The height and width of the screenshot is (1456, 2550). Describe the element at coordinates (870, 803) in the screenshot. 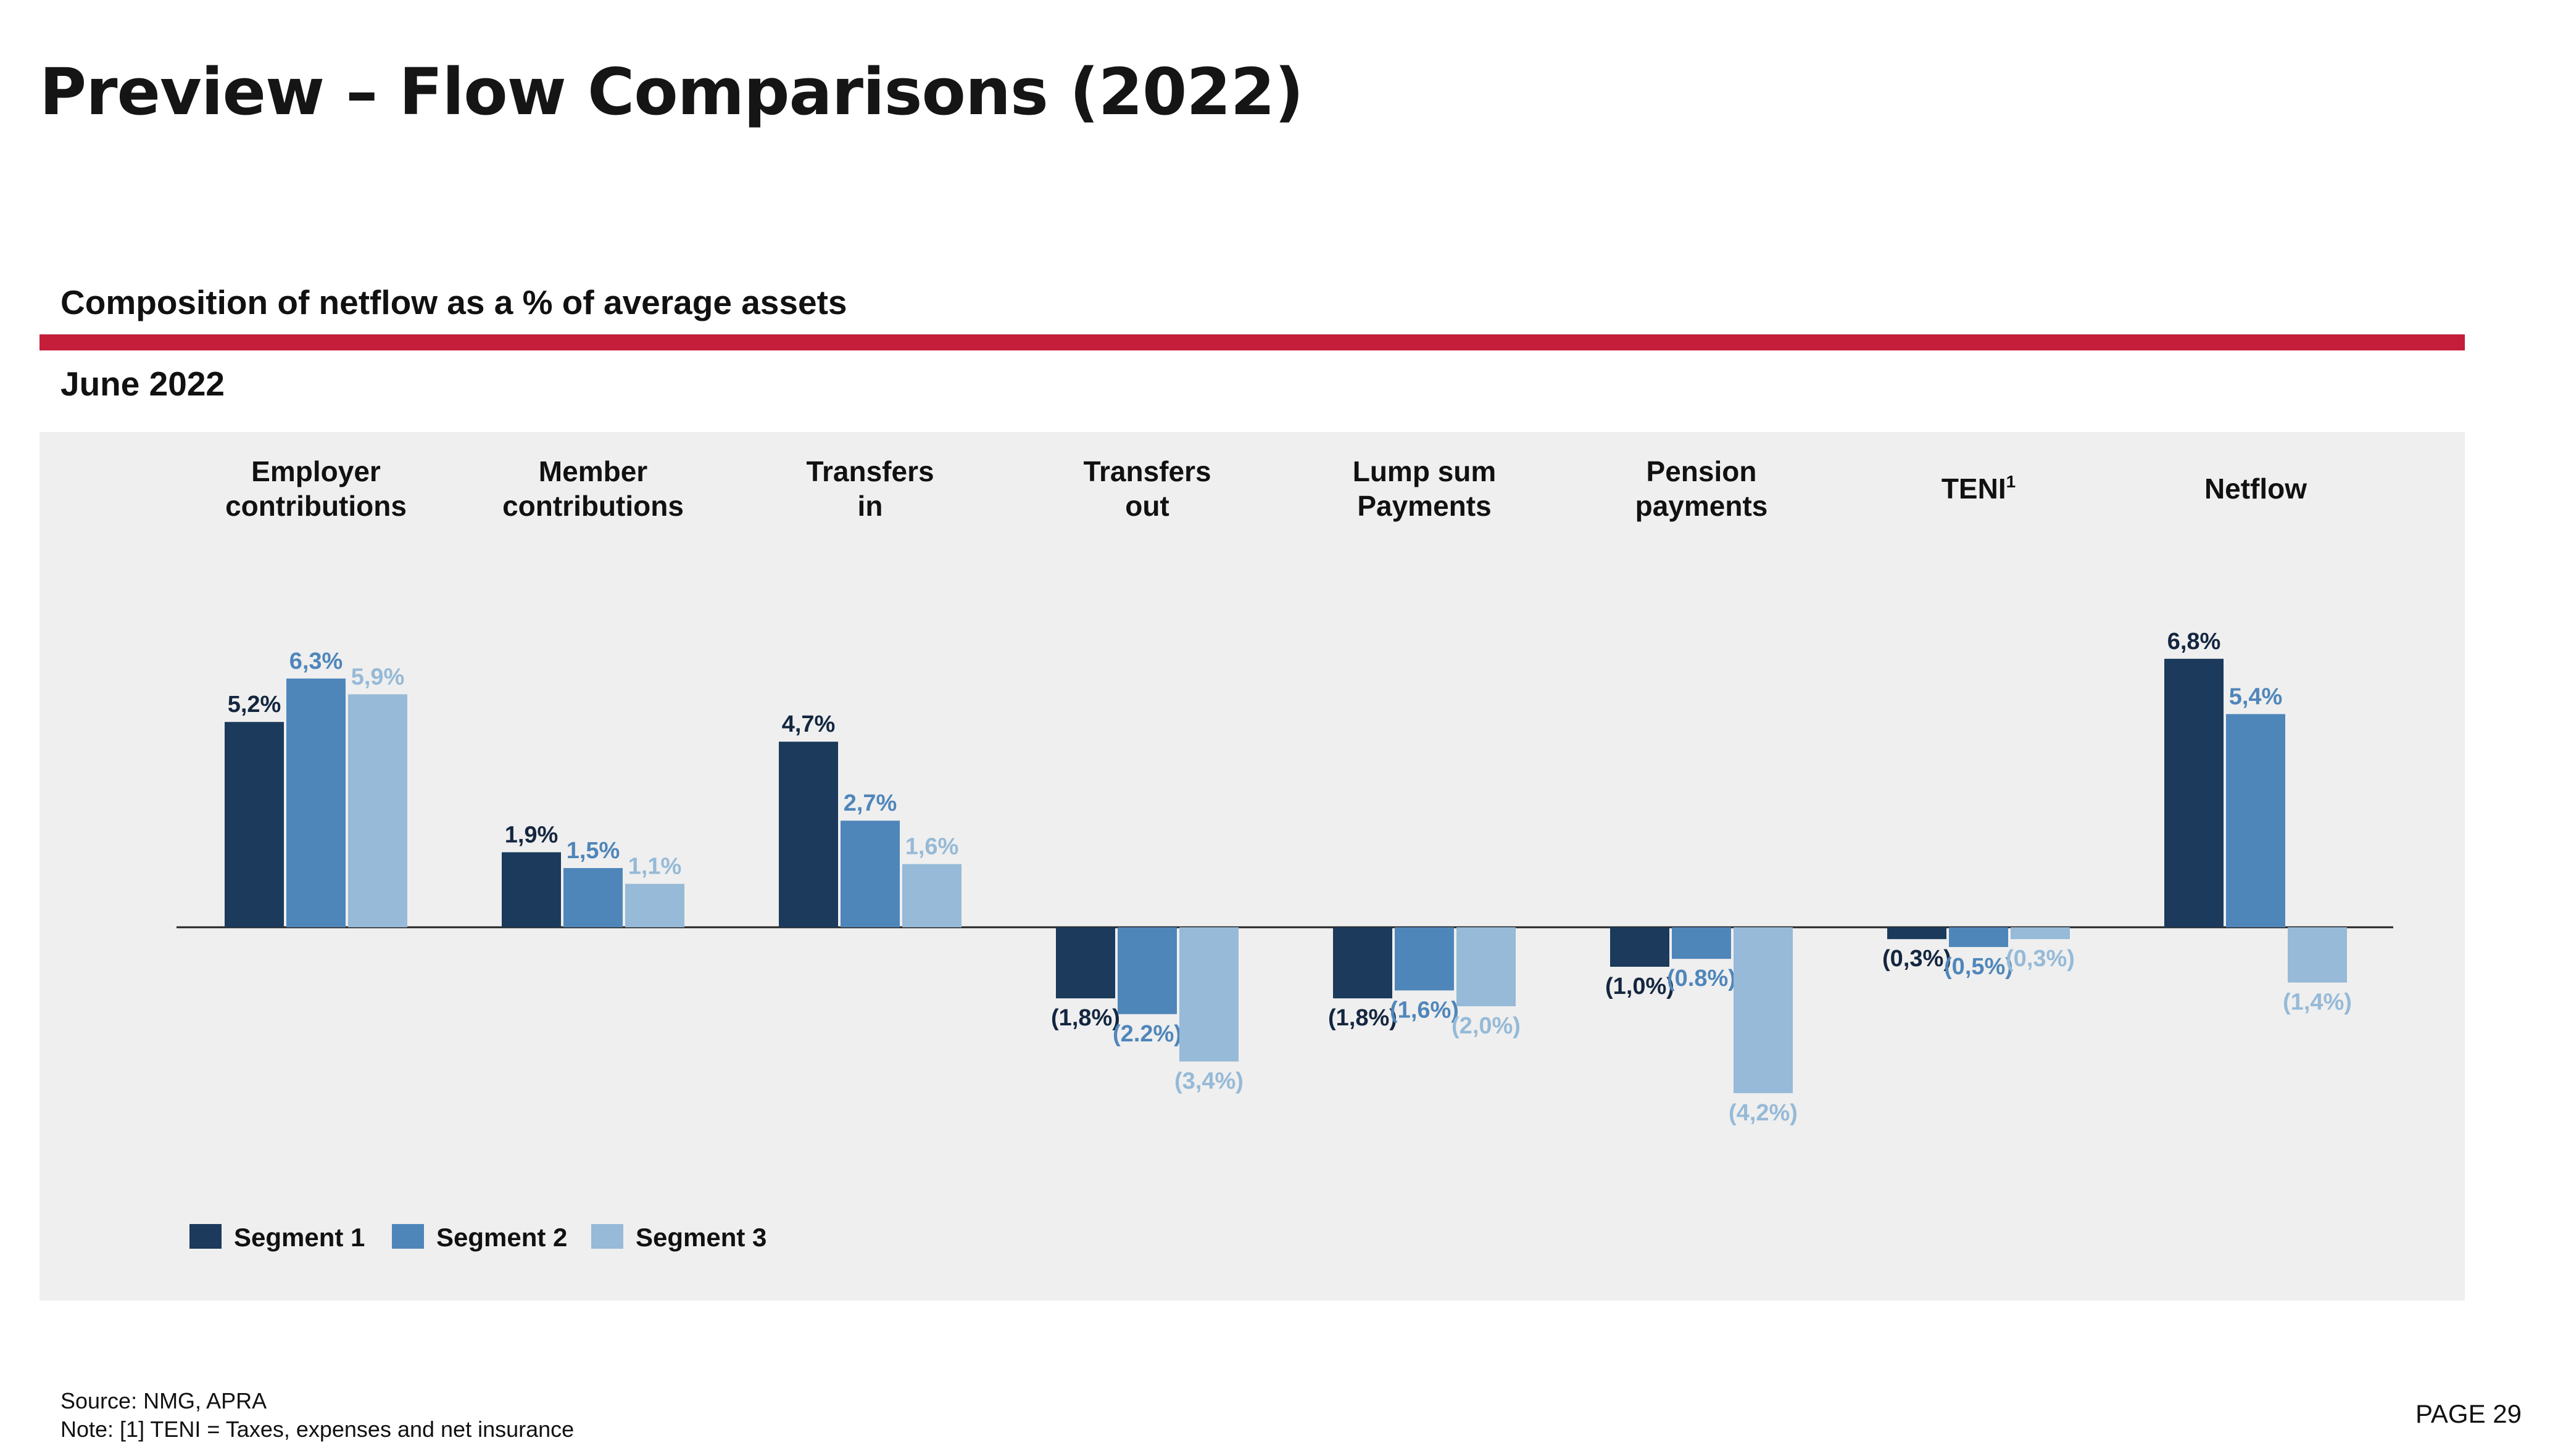

I see `data-label-segment-2: 2,7%` at that location.